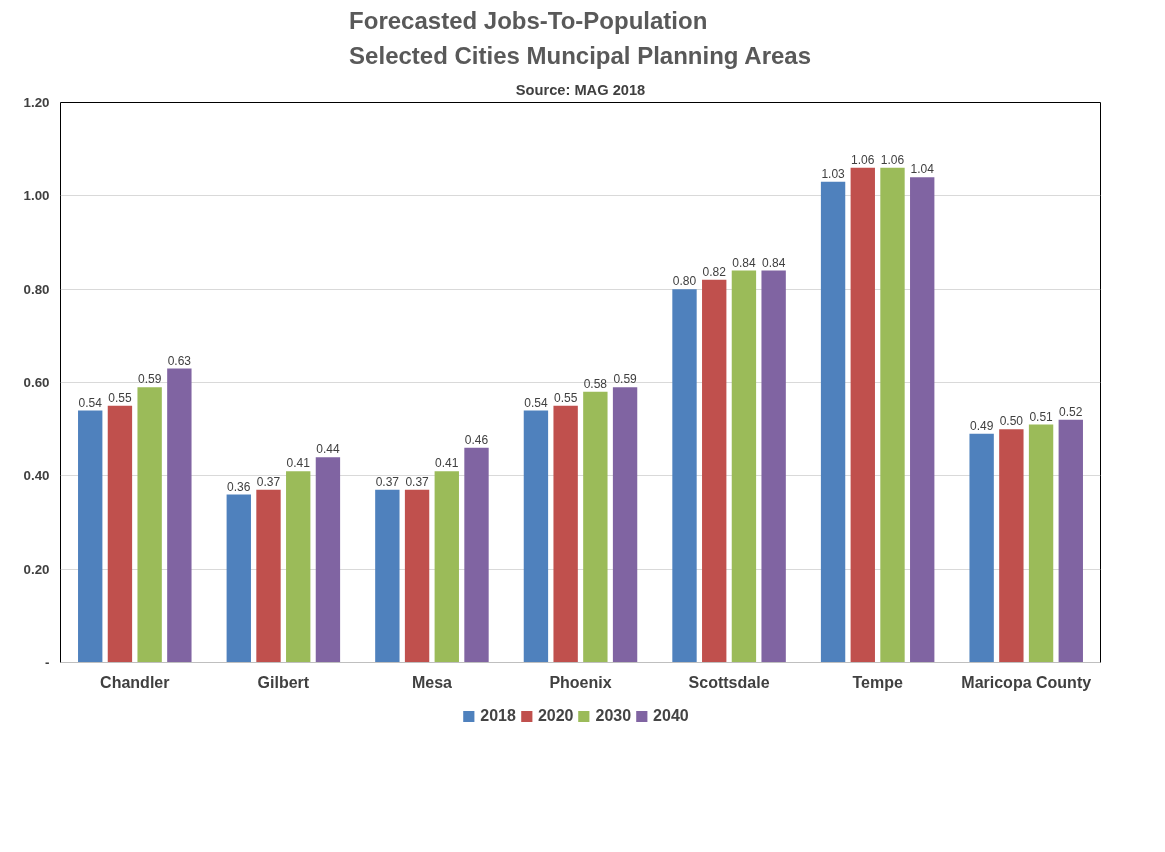 The image size is (1165, 852). What do you see at coordinates (580, 89) in the screenshot?
I see `chart-subtitle: Source: MAG 2018` at bounding box center [580, 89].